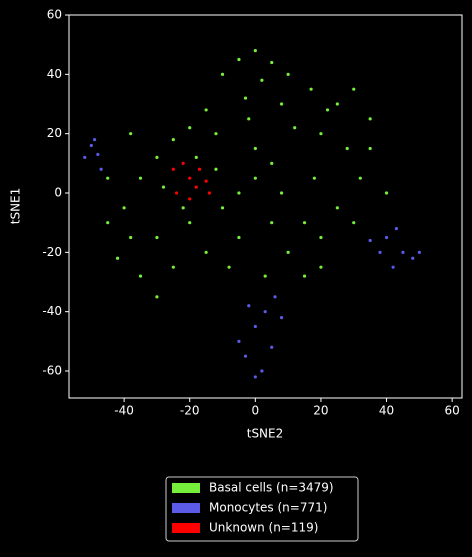  Describe the element at coordinates (52, 252) in the screenshot. I see `y-tick-label: -20` at that location.